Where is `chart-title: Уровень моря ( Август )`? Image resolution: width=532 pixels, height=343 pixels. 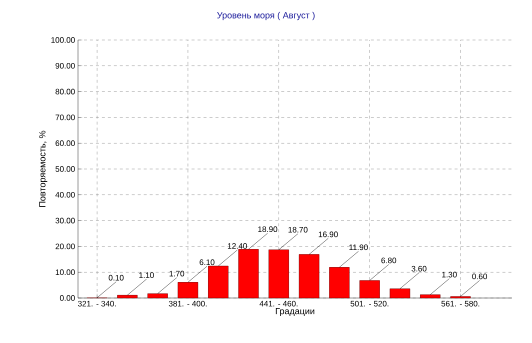 chart-title: Уровень моря ( Август ) is located at coordinates (266, 16).